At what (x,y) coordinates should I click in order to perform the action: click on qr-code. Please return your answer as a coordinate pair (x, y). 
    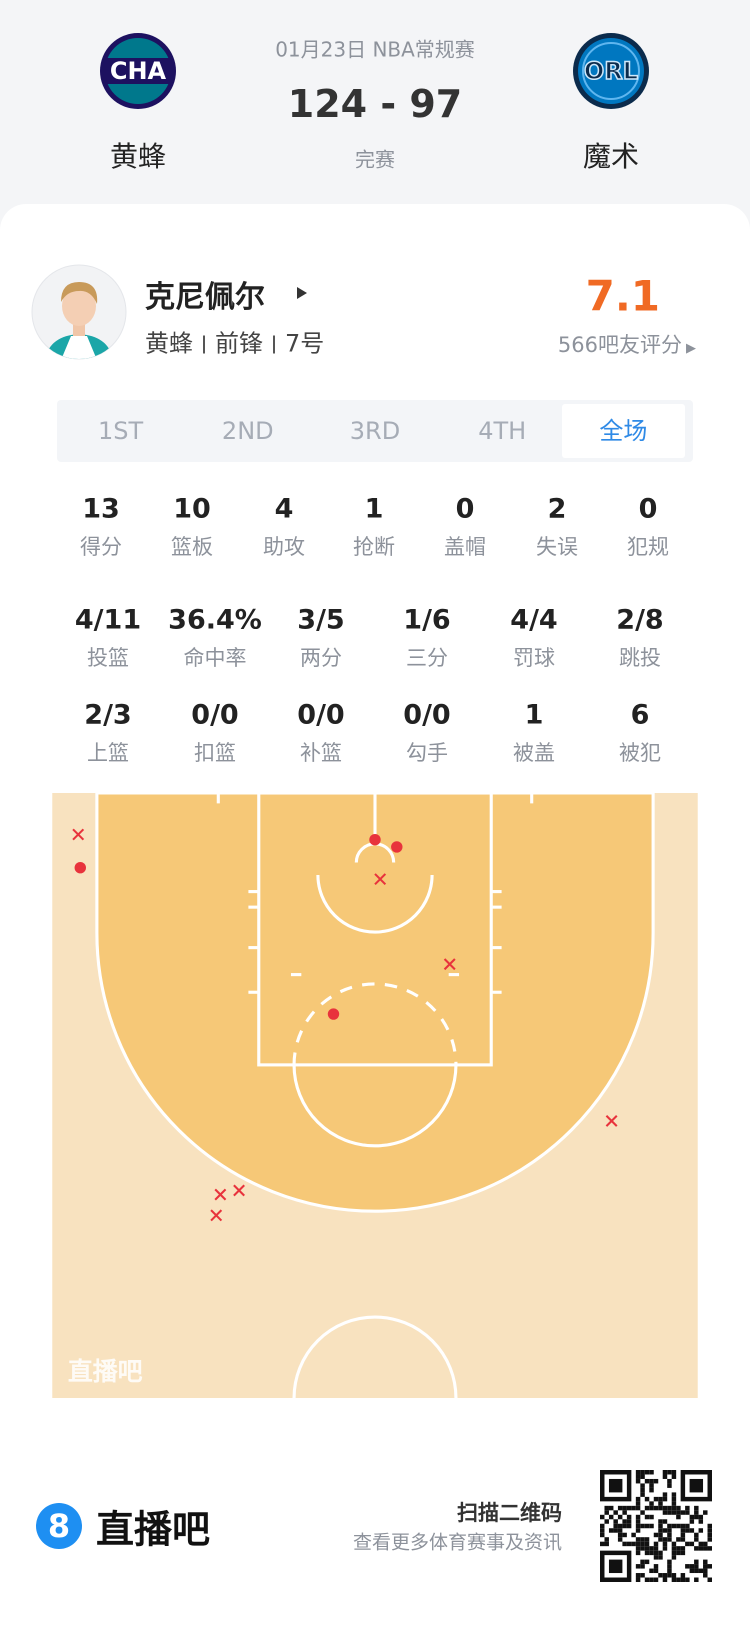
    Looking at the image, I should click on (656, 1526).